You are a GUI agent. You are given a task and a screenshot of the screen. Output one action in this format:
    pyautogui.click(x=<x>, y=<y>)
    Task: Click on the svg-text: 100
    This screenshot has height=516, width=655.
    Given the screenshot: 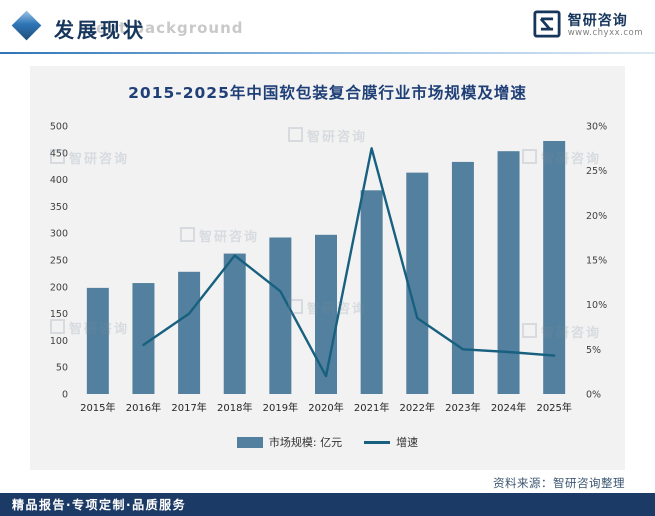 What is the action you would take?
    pyautogui.click(x=59, y=341)
    